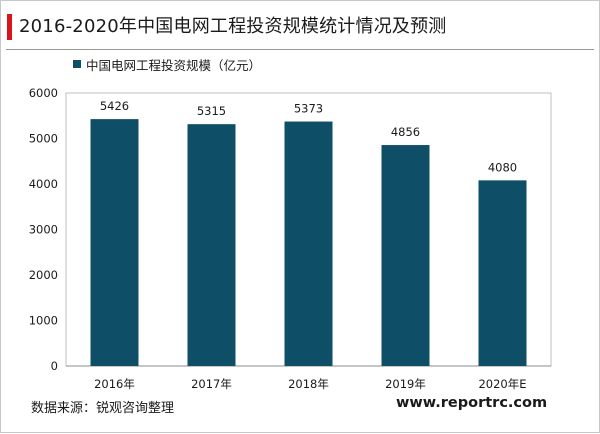 This screenshot has height=434, width=600. What do you see at coordinates (114, 106) in the screenshot?
I see `bar-data-label: 5426` at bounding box center [114, 106].